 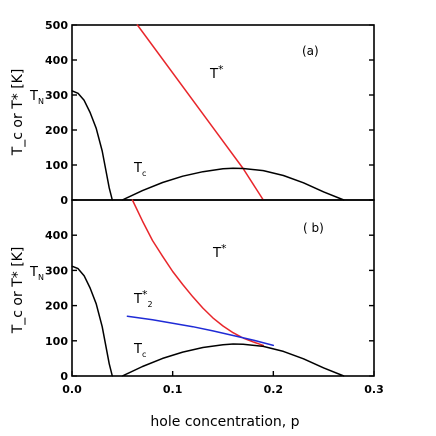 What do you see at coordinates (56, 25) in the screenshot?
I see `panel-a-y-tick-label: 500` at bounding box center [56, 25].